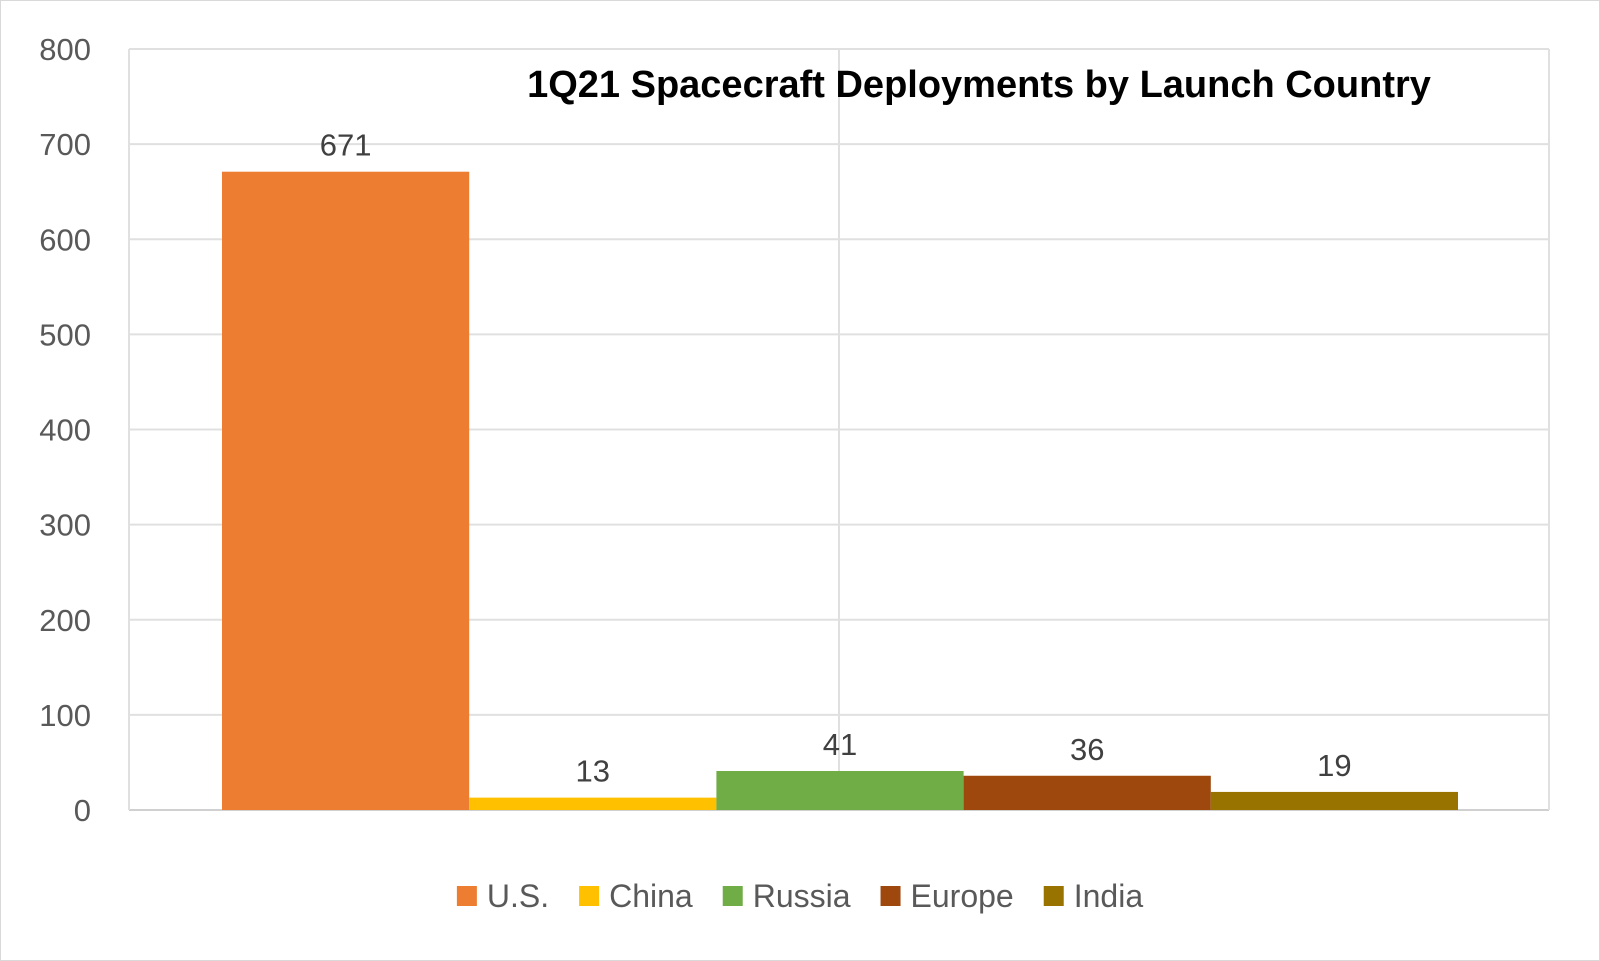  I want to click on legend-item-russia: Russia, so click(786, 896).